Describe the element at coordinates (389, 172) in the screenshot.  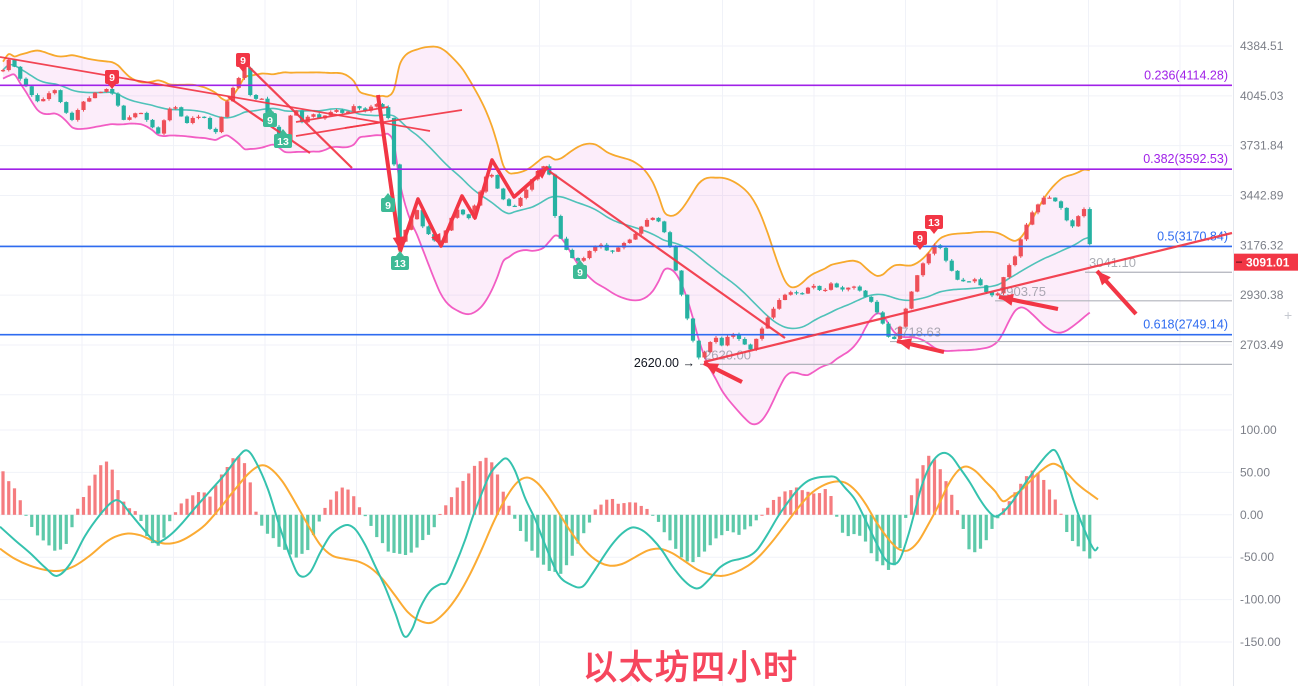
I see `thick-stroke` at that location.